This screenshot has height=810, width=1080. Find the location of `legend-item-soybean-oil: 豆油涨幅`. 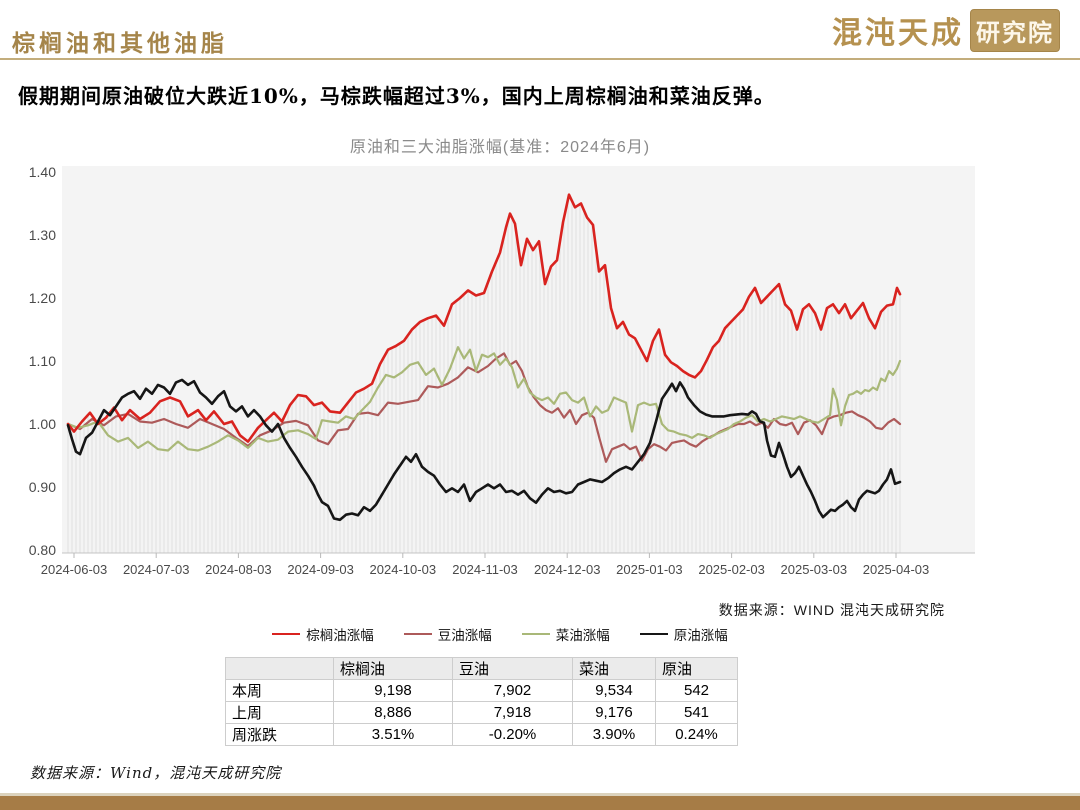

legend-item-soybean-oil: 豆油涨幅 is located at coordinates (447, 634).